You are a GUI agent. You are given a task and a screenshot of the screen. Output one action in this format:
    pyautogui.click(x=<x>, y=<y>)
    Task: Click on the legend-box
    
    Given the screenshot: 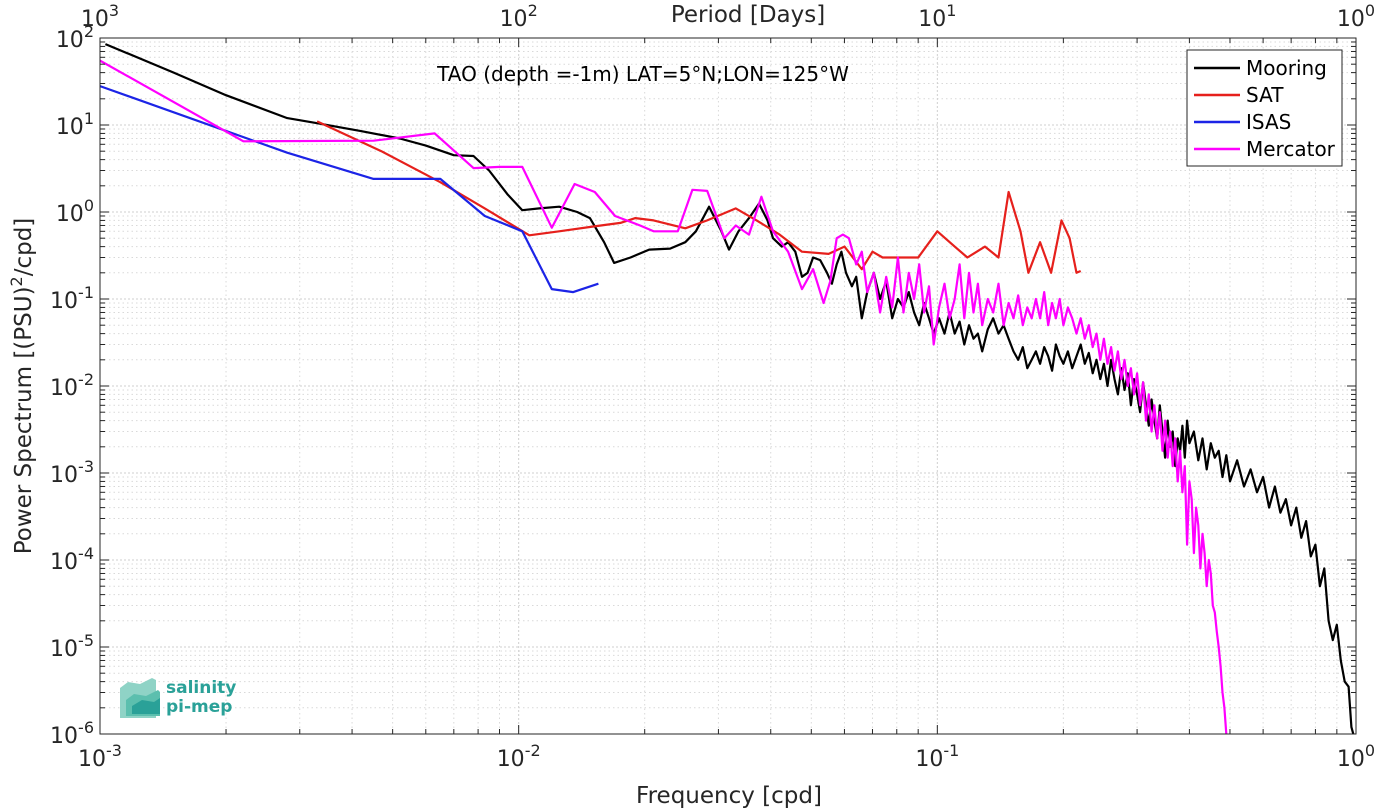 What is the action you would take?
    pyautogui.click(x=1264, y=108)
    